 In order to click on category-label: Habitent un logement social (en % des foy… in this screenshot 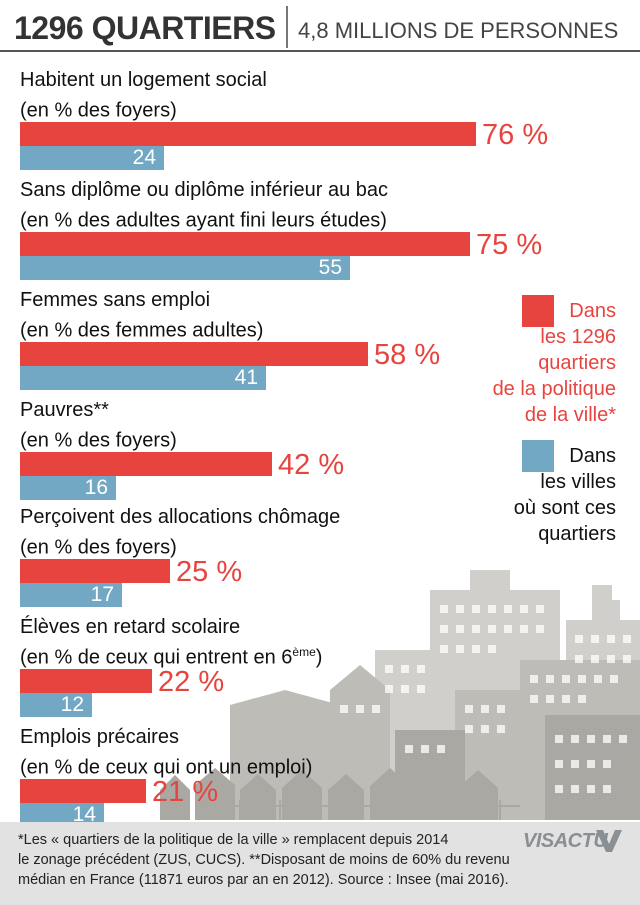, I will do `click(143, 96)`.